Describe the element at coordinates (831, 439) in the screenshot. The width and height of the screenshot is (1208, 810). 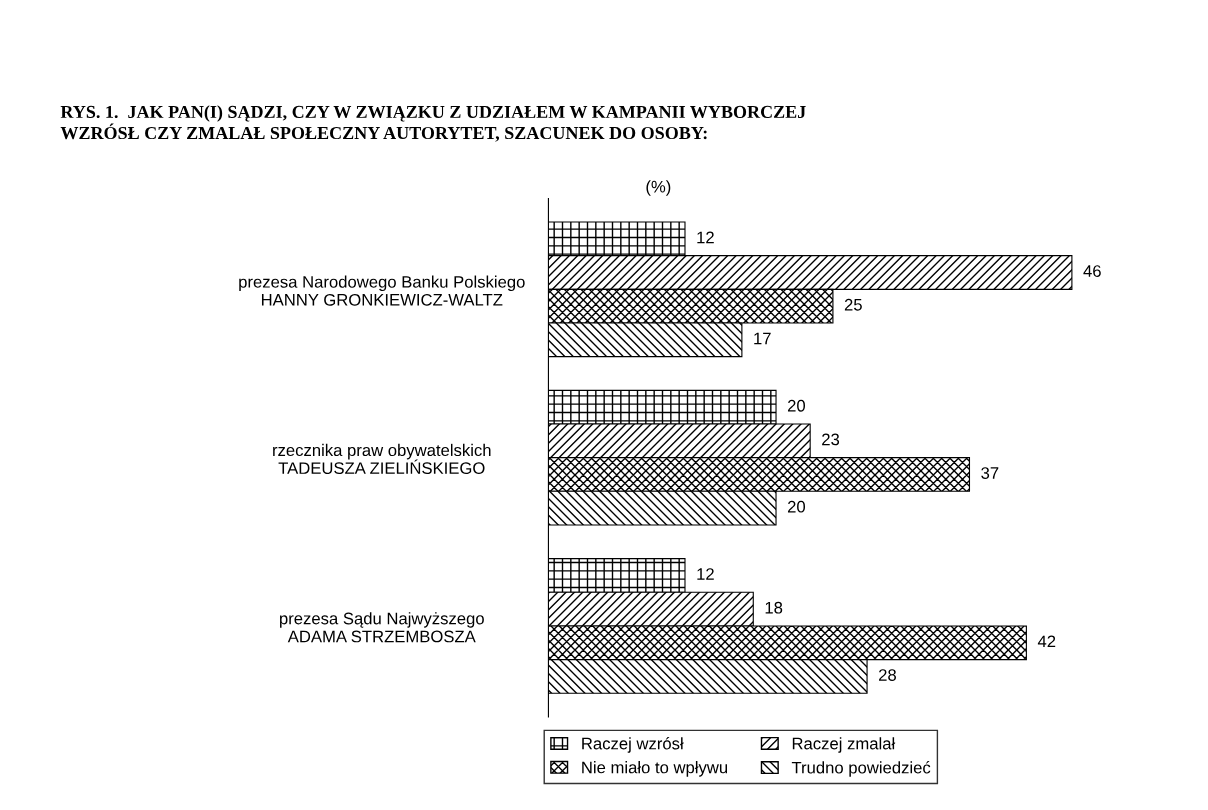
I see `data-label: 23` at that location.